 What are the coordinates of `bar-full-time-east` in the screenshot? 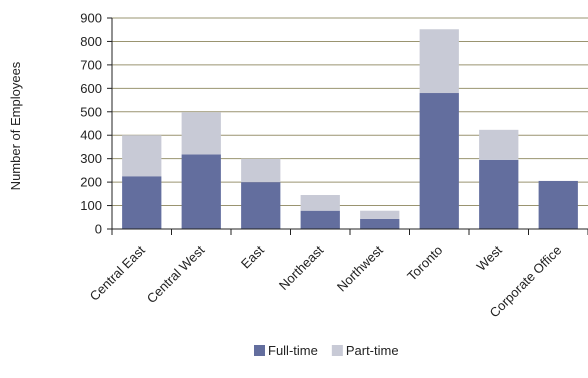 It's located at (261, 205).